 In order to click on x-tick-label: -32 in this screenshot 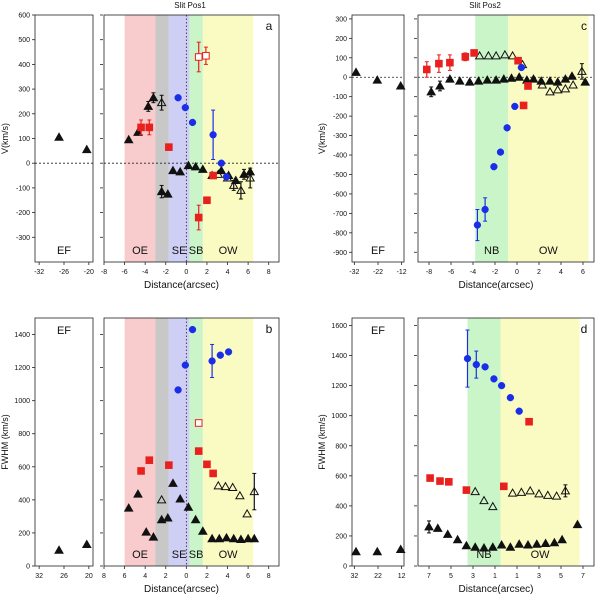, I will do `click(354, 272)`.